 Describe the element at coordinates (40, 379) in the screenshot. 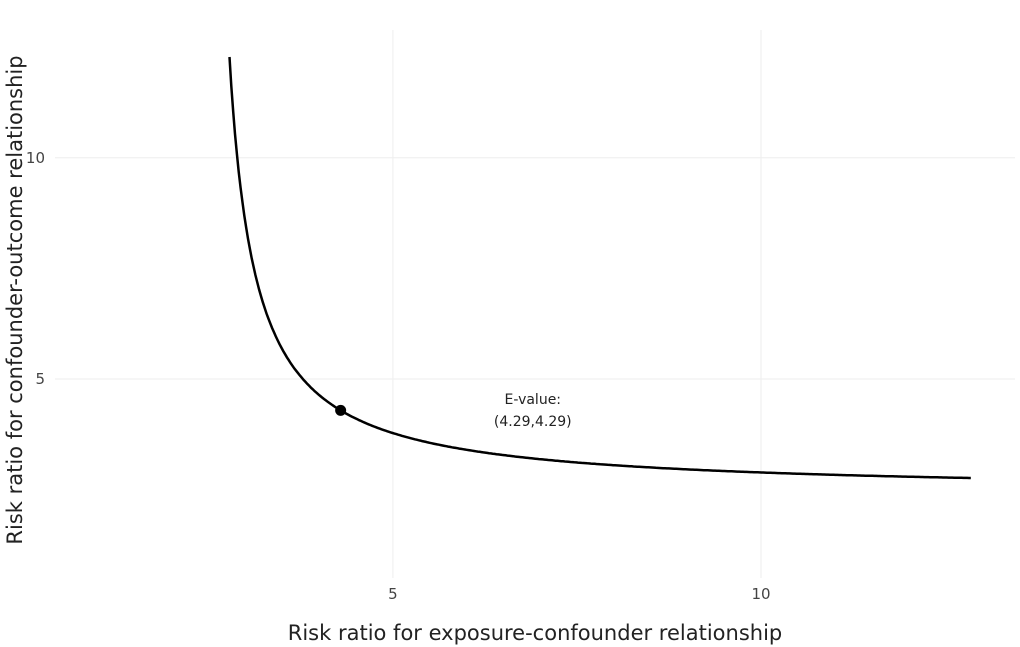

I see `y-tick-label: 5` at that location.